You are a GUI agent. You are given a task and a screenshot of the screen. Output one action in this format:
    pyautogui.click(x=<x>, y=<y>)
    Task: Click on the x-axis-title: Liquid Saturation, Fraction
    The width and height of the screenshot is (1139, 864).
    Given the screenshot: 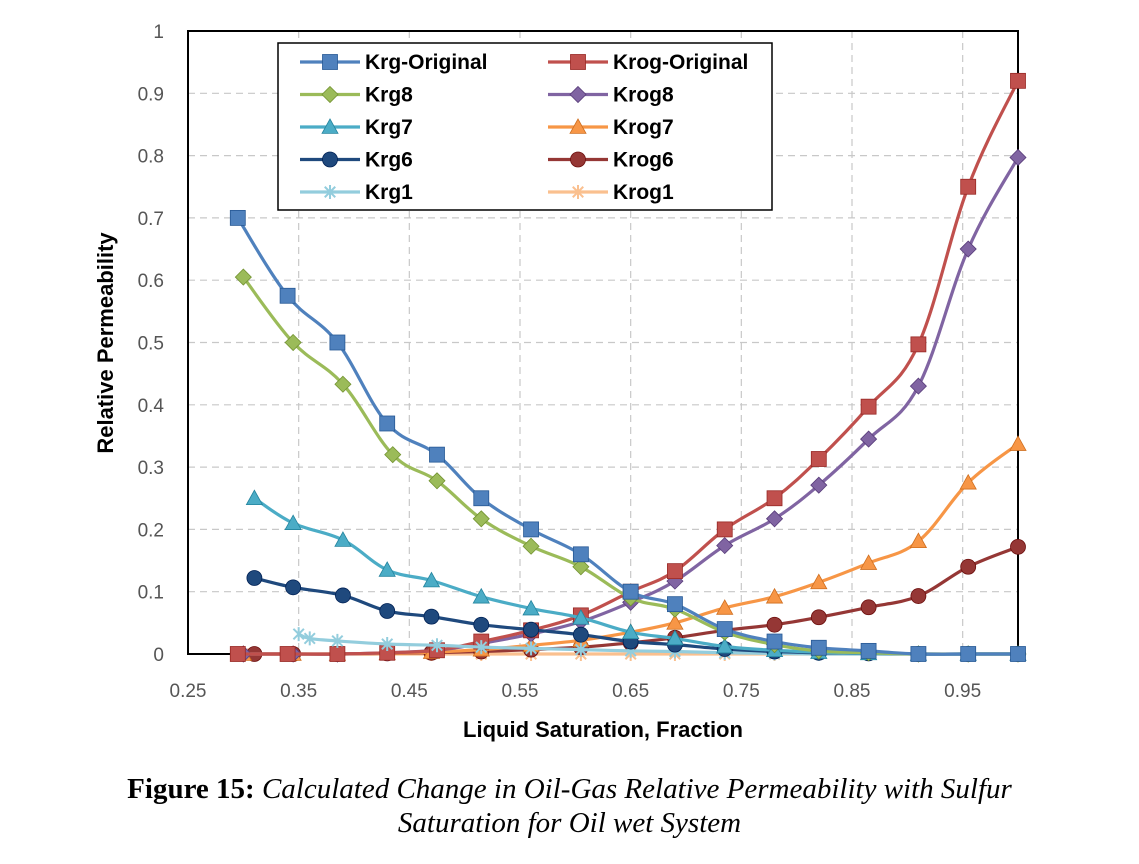 What is the action you would take?
    pyautogui.click(x=603, y=729)
    